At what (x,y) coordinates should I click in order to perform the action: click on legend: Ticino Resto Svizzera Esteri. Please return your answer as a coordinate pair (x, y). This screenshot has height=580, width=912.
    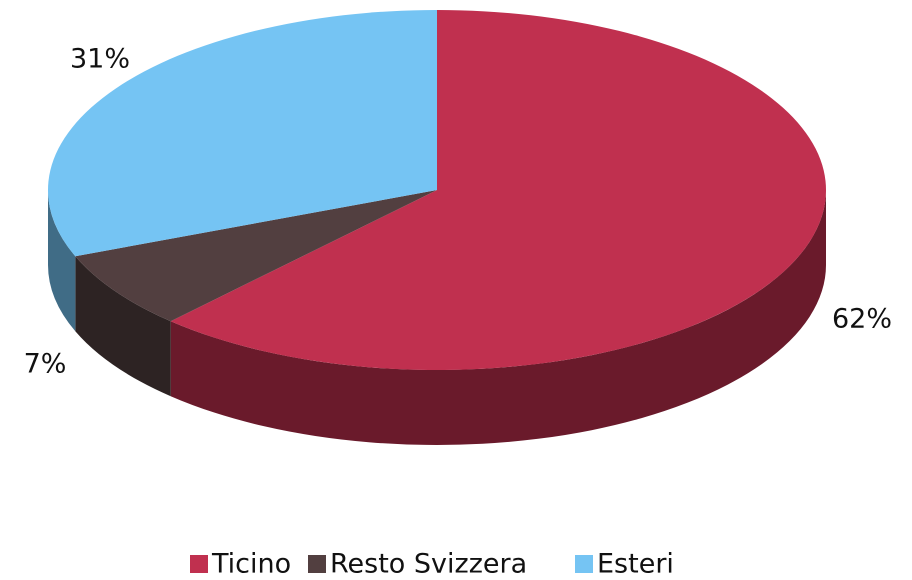
    Looking at the image, I should click on (432, 564).